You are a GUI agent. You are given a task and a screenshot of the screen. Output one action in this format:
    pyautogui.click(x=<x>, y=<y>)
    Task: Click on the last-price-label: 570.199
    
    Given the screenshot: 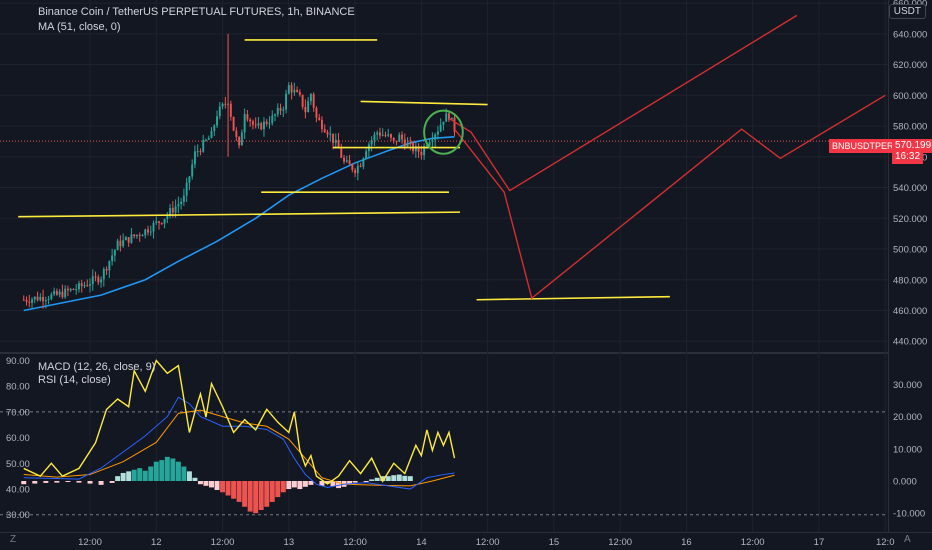 What is the action you would take?
    pyautogui.click(x=912, y=146)
    